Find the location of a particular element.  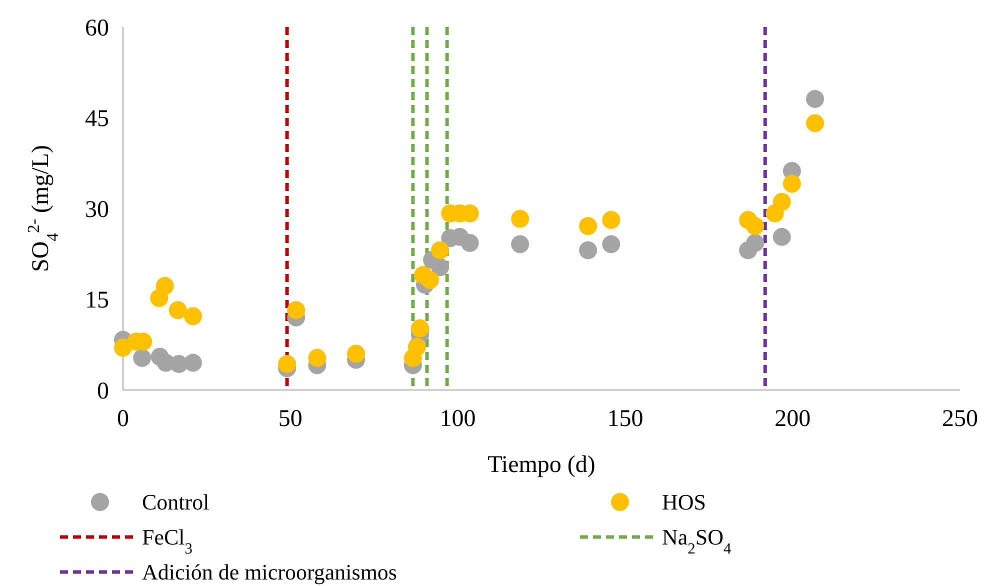

x-tick-label: 50 is located at coordinates (290, 419).